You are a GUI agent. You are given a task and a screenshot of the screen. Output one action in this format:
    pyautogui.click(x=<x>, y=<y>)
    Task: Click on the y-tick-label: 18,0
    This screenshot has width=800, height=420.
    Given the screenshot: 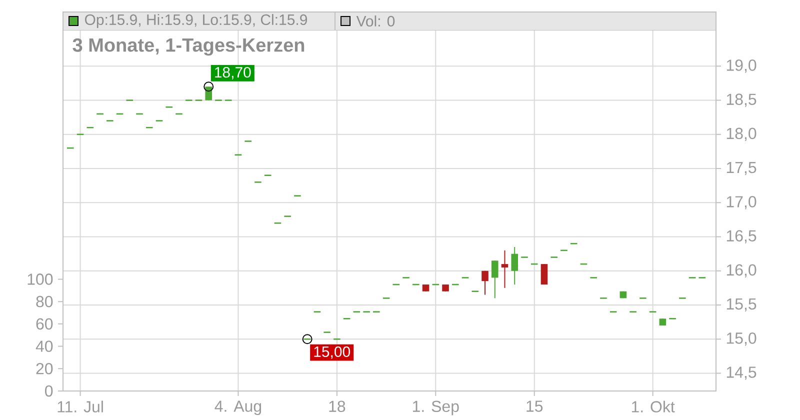 What is the action you would take?
    pyautogui.click(x=741, y=135)
    